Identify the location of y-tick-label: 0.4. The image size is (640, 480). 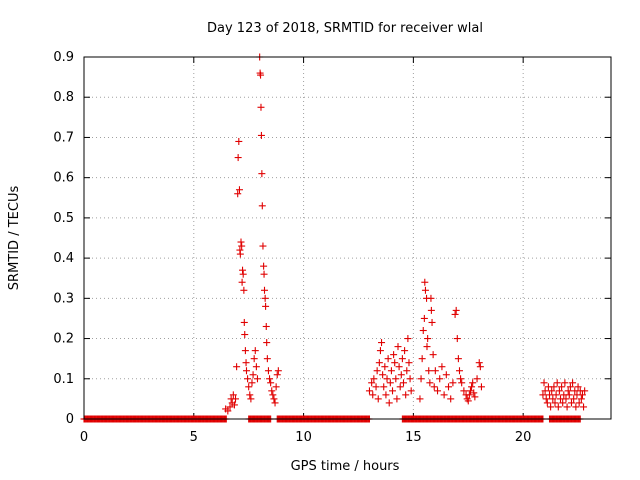
(63, 258).